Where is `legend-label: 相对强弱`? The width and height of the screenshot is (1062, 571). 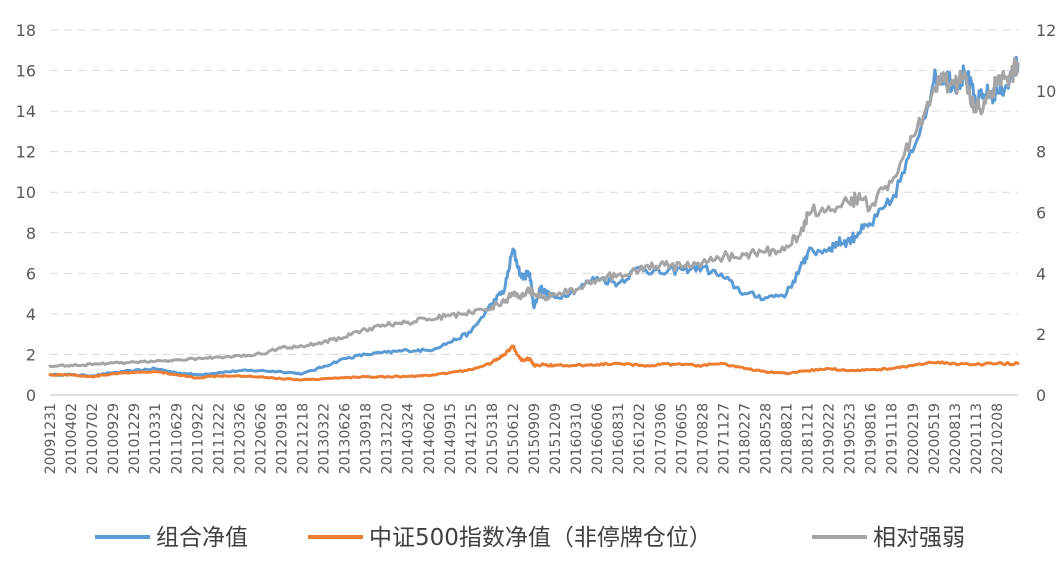
legend-label: 相对强弱 is located at coordinates (919, 538).